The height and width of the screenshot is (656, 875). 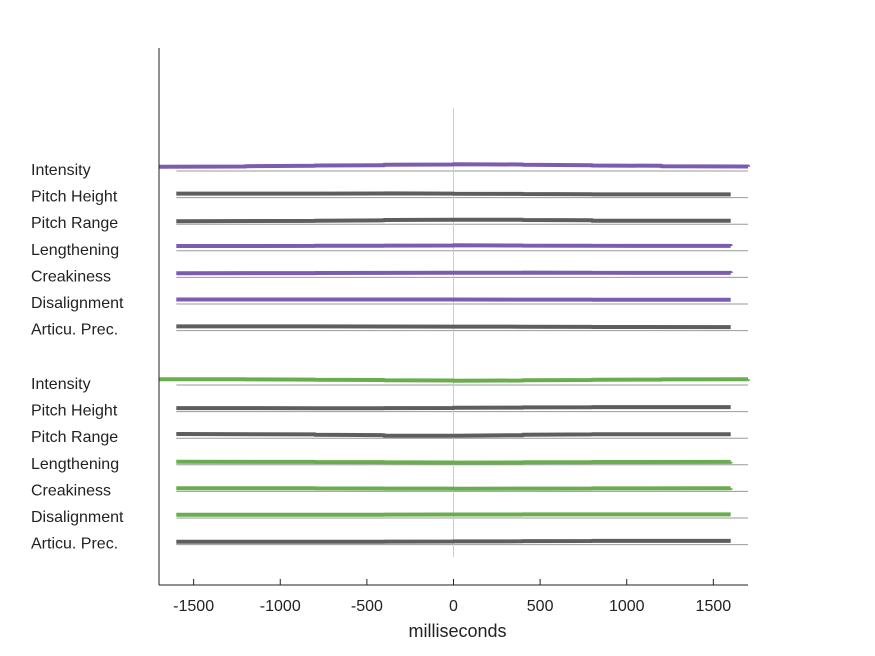 I want to click on x-tick-label: 0, so click(x=453, y=606).